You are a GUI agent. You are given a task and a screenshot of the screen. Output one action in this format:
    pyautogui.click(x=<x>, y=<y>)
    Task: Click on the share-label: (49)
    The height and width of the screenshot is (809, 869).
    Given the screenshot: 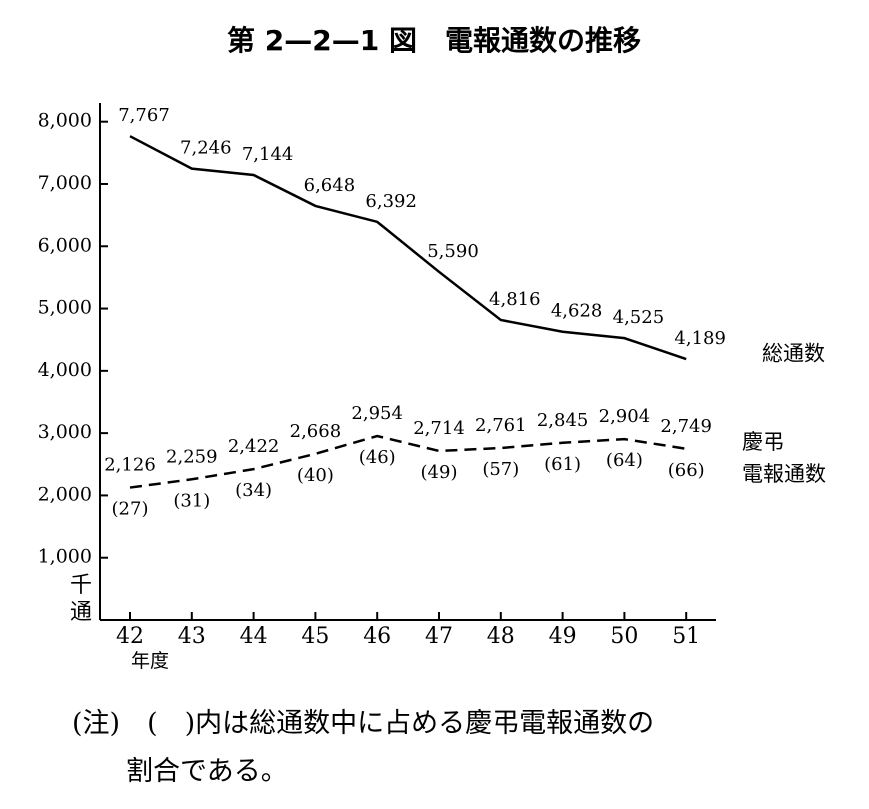 What is the action you would take?
    pyautogui.click(x=439, y=472)
    